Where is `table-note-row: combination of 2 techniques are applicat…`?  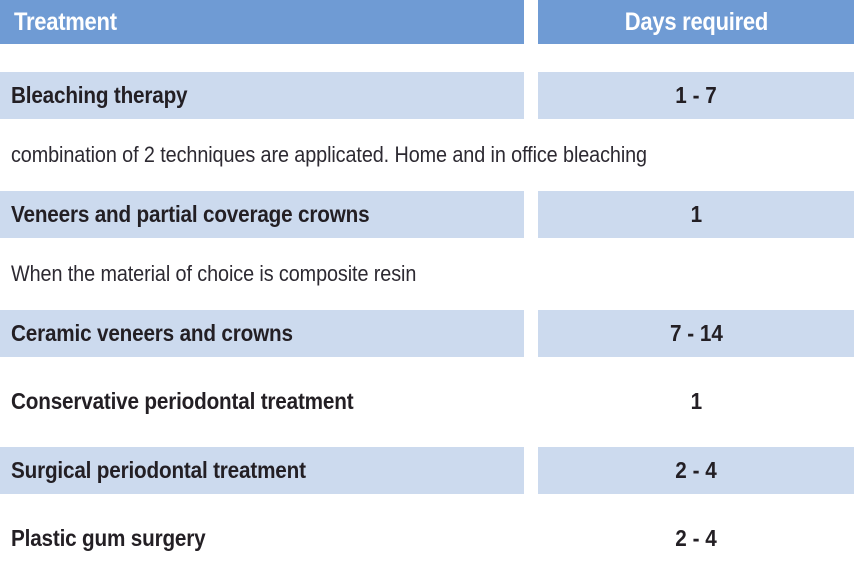 table-note-row: combination of 2 techniques are applicat… is located at coordinates (427, 155).